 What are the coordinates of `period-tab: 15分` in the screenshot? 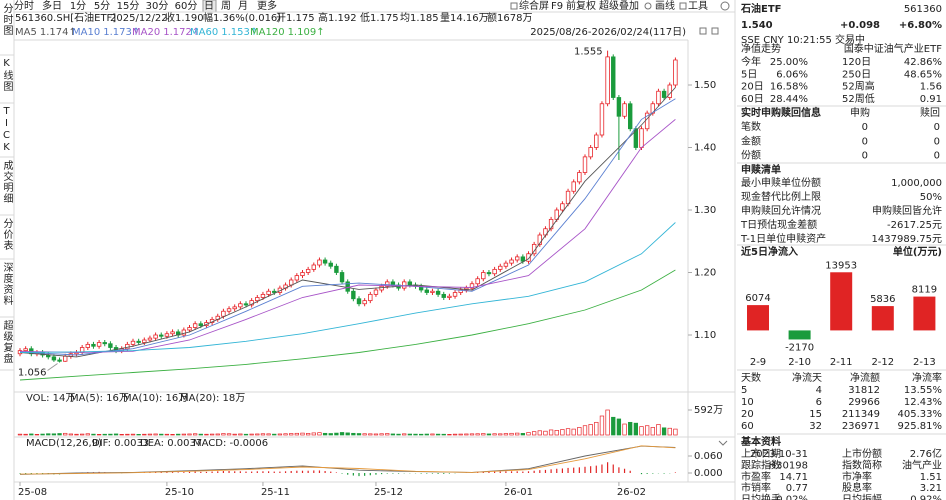 It's located at (128, 6).